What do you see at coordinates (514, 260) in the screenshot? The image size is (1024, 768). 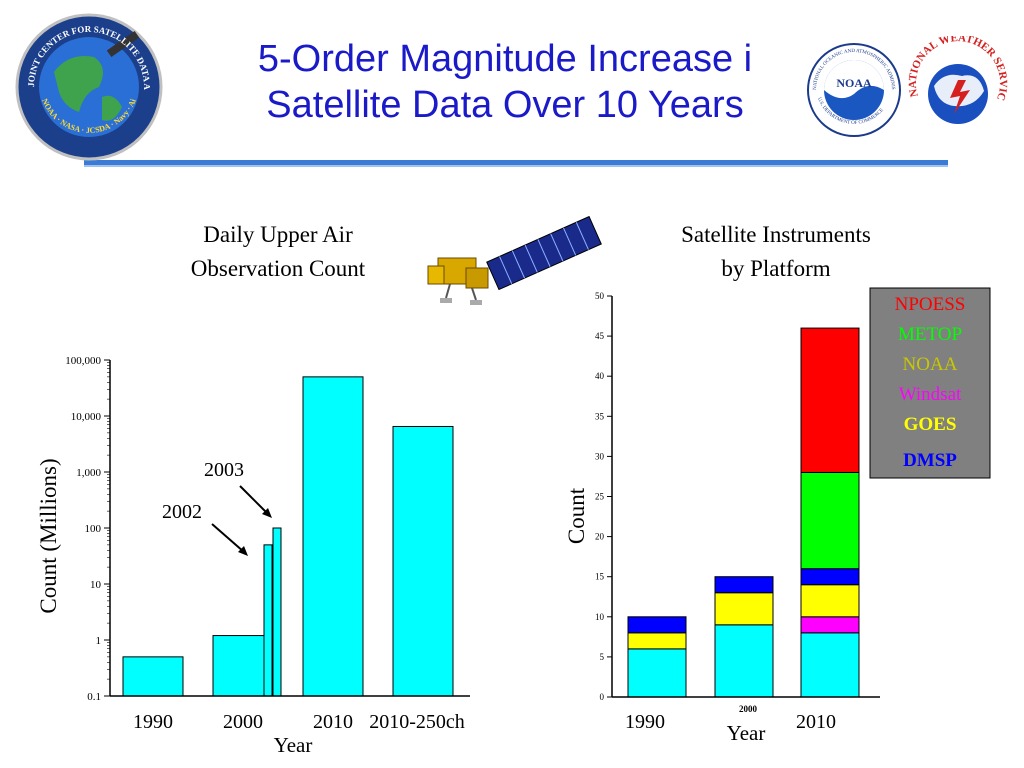 I see `satellite-illustration` at bounding box center [514, 260].